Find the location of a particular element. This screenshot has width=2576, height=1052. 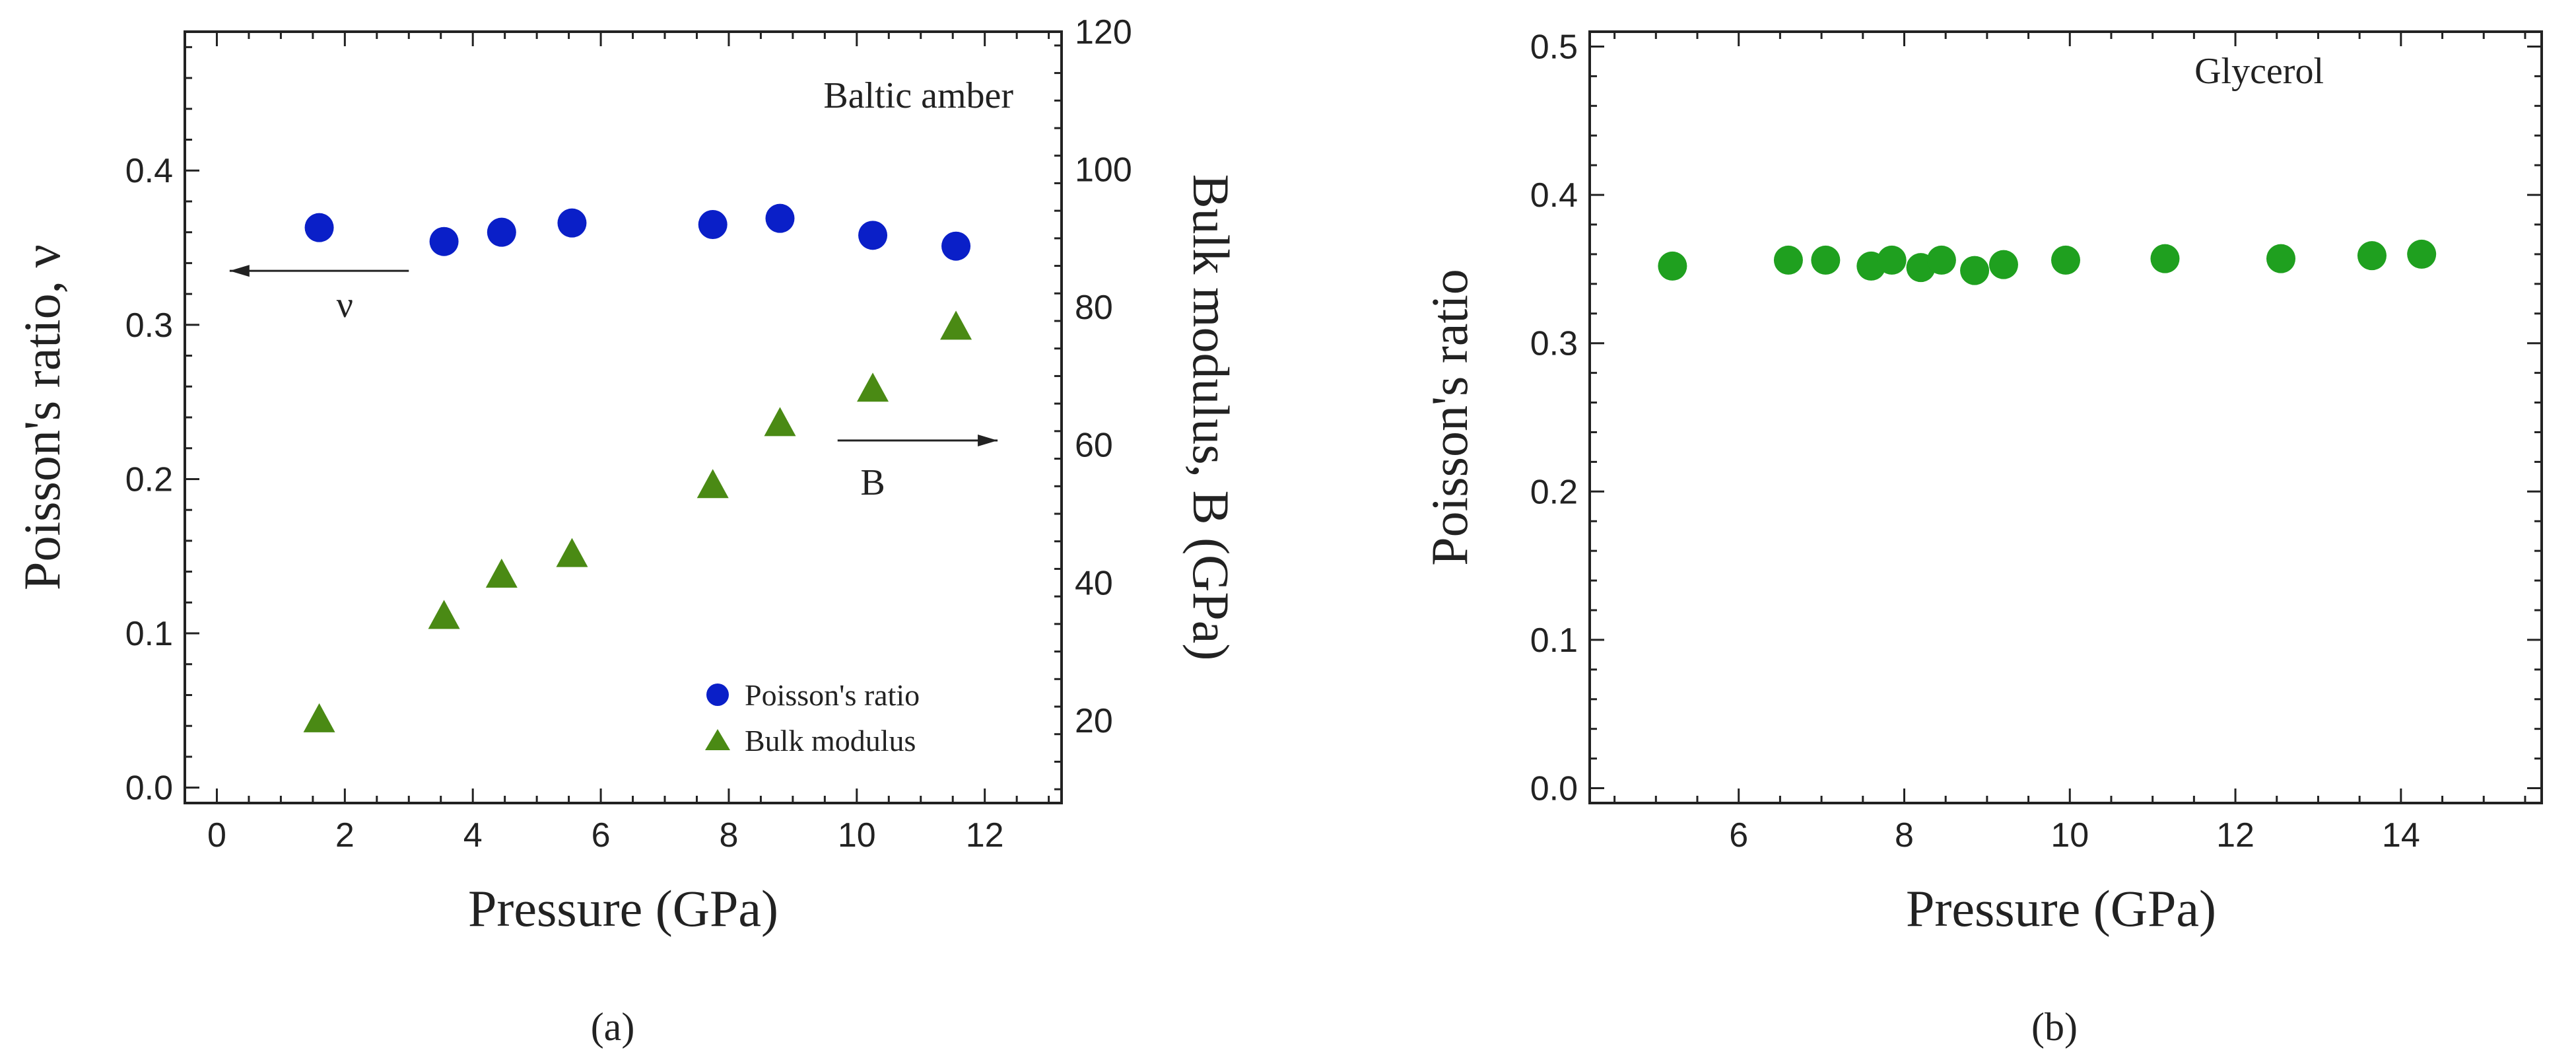

panel-b-data-marks is located at coordinates (2048, 262).